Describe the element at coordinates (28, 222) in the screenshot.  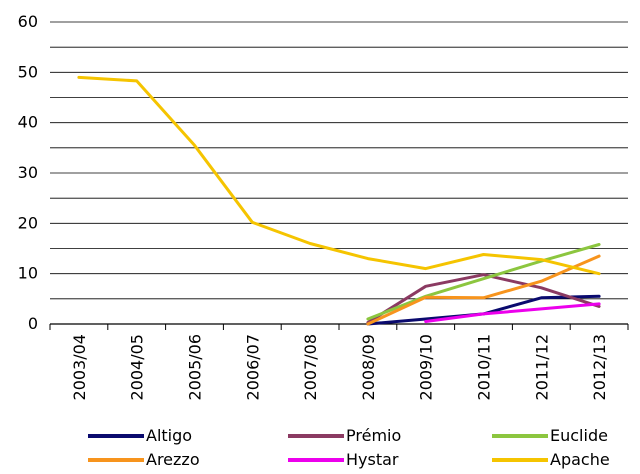
I see `y-tick-label: 20` at that location.